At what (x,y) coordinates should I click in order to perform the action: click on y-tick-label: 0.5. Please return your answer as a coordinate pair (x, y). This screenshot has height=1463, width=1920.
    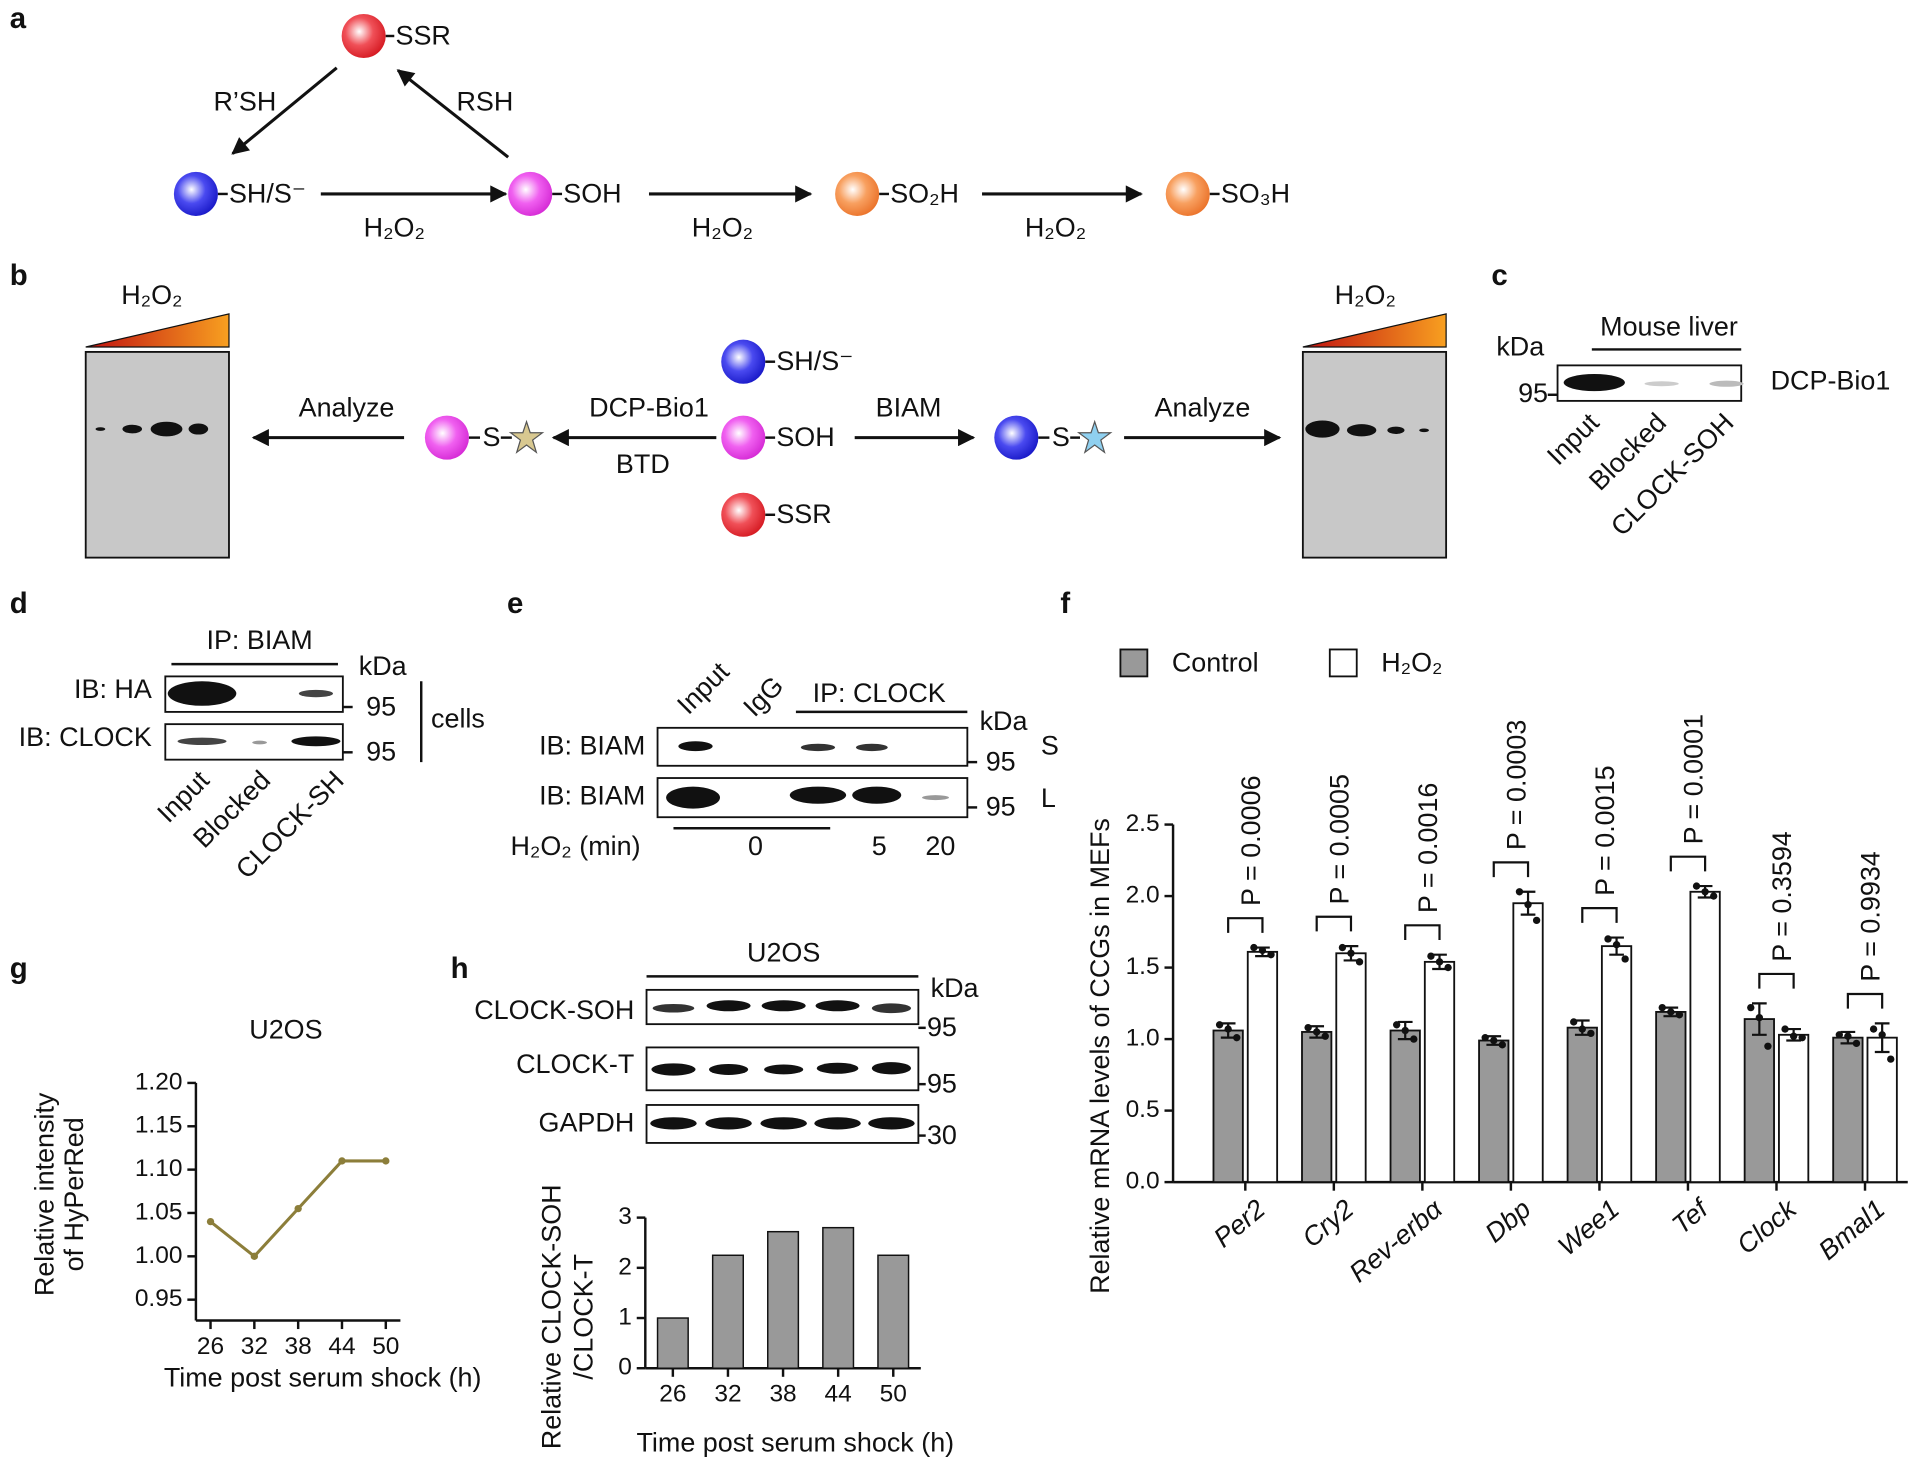
    Looking at the image, I should click on (1143, 1109).